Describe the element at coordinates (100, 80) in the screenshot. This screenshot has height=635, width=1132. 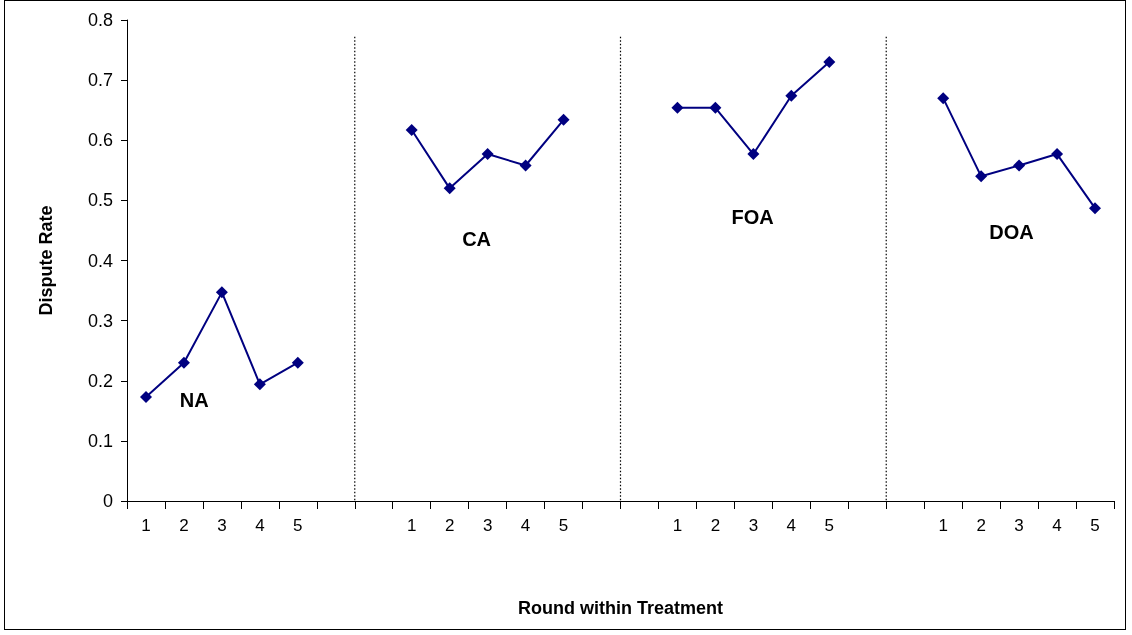
I see `y-tick-label: 0.7` at that location.